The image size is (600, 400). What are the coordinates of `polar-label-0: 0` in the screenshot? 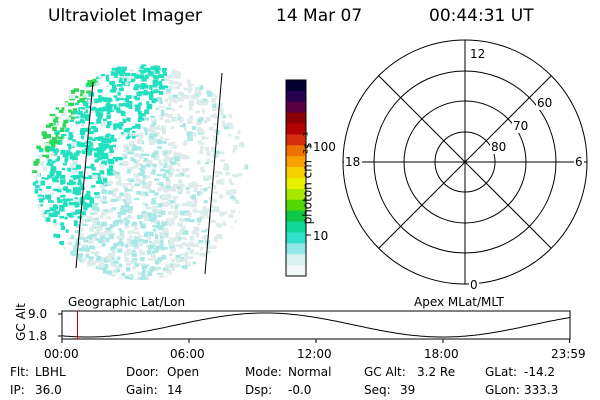 It's located at (474, 285).